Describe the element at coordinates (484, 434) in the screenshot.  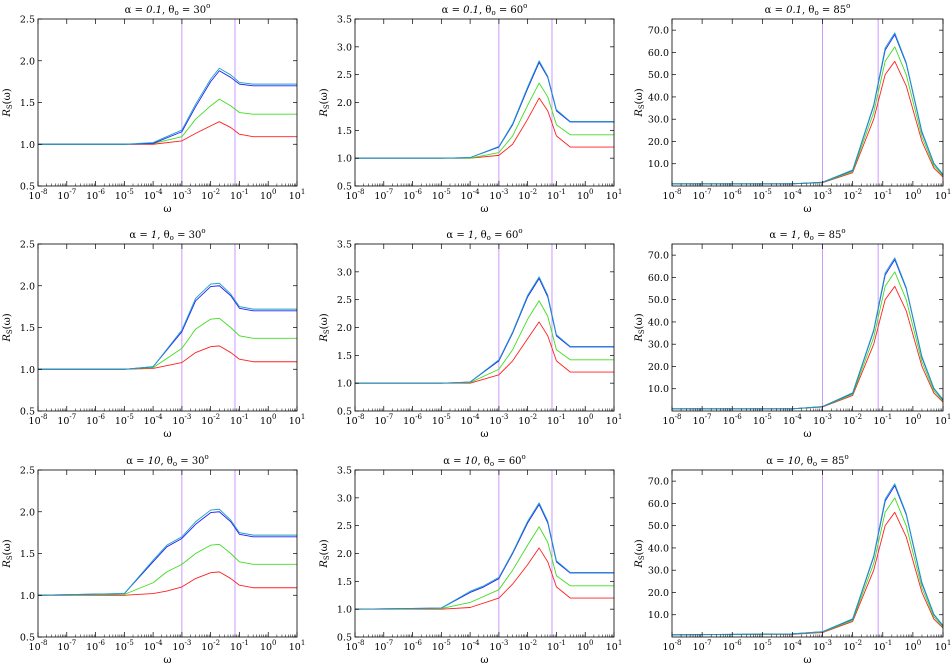
I see `x-axis-label: ω` at that location.